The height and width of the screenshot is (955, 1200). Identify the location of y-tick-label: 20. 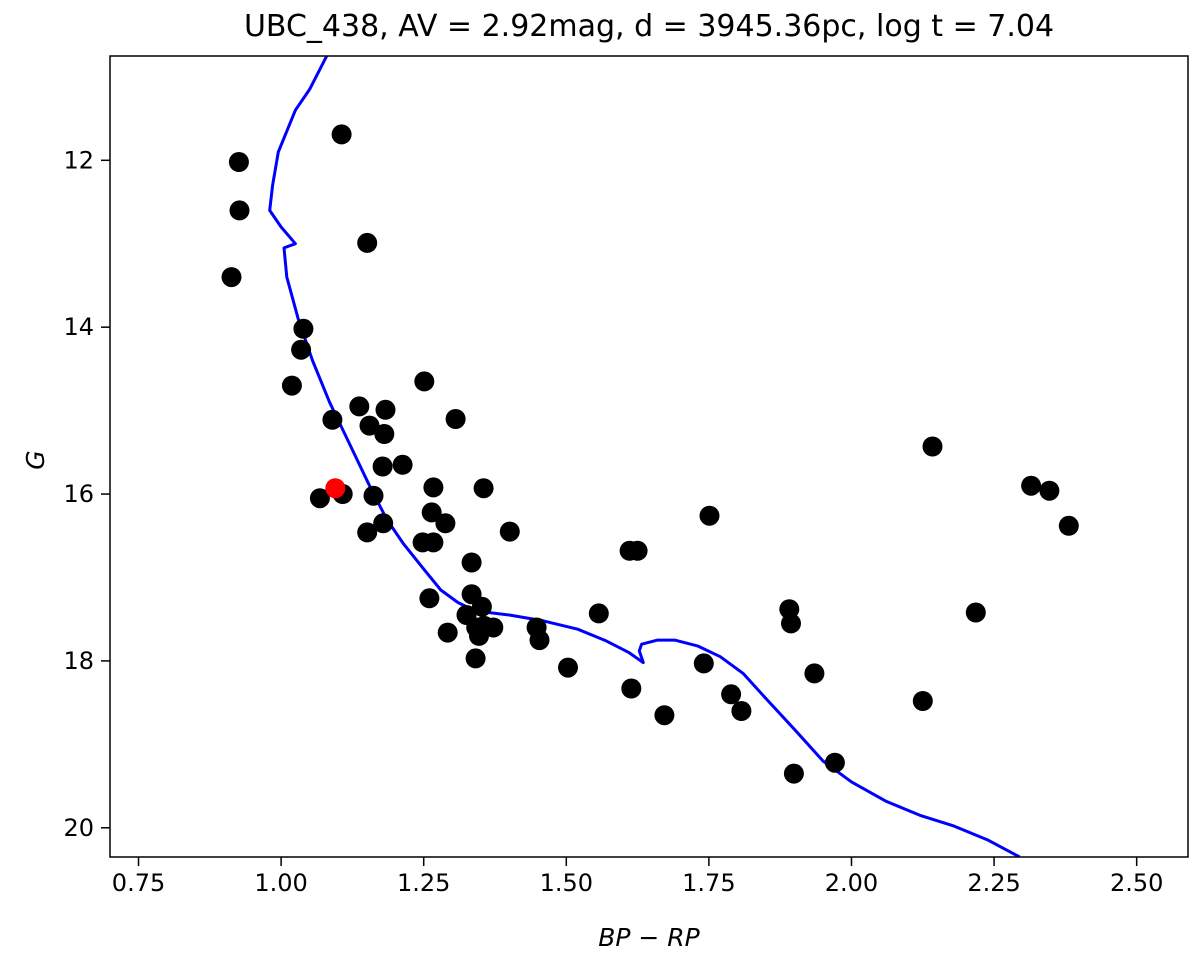
(78, 828).